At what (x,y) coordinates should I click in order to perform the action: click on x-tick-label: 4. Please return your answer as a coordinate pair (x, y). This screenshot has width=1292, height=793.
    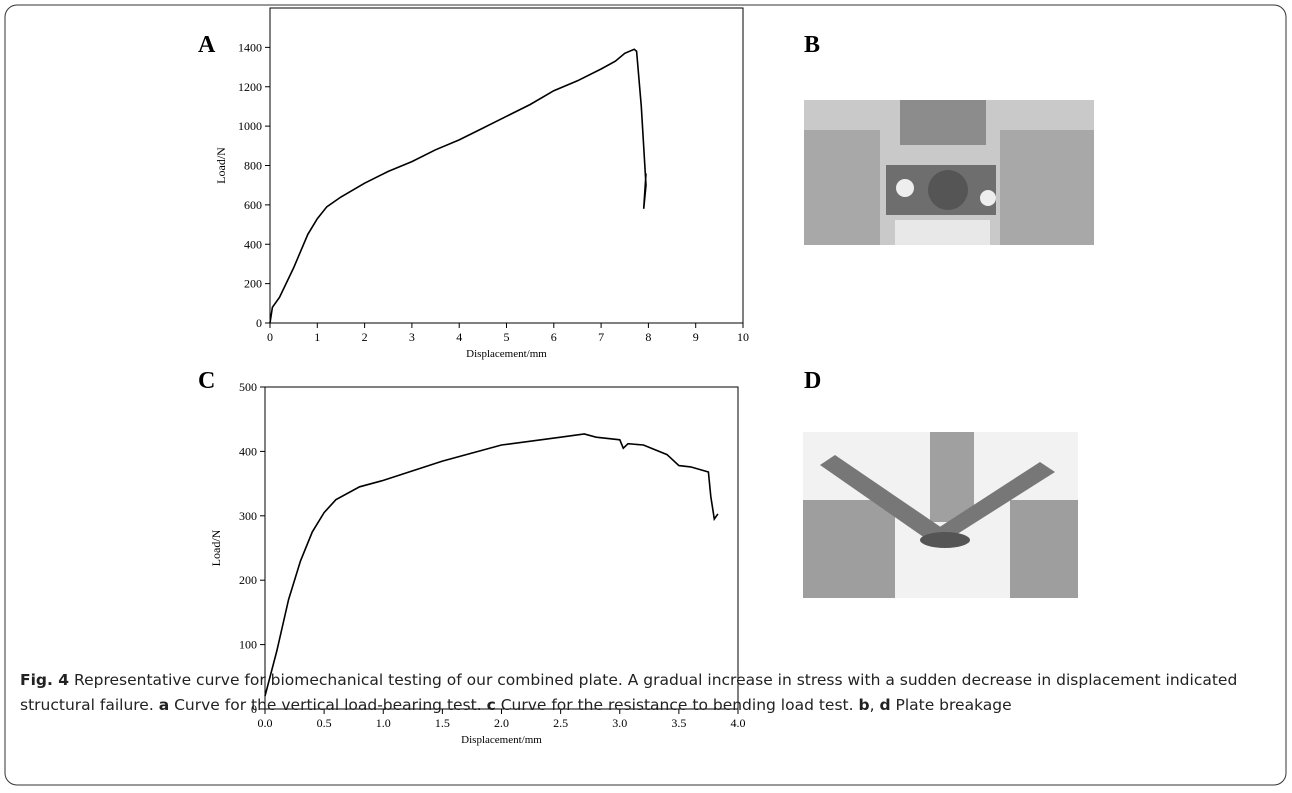
    Looking at the image, I should click on (459, 337).